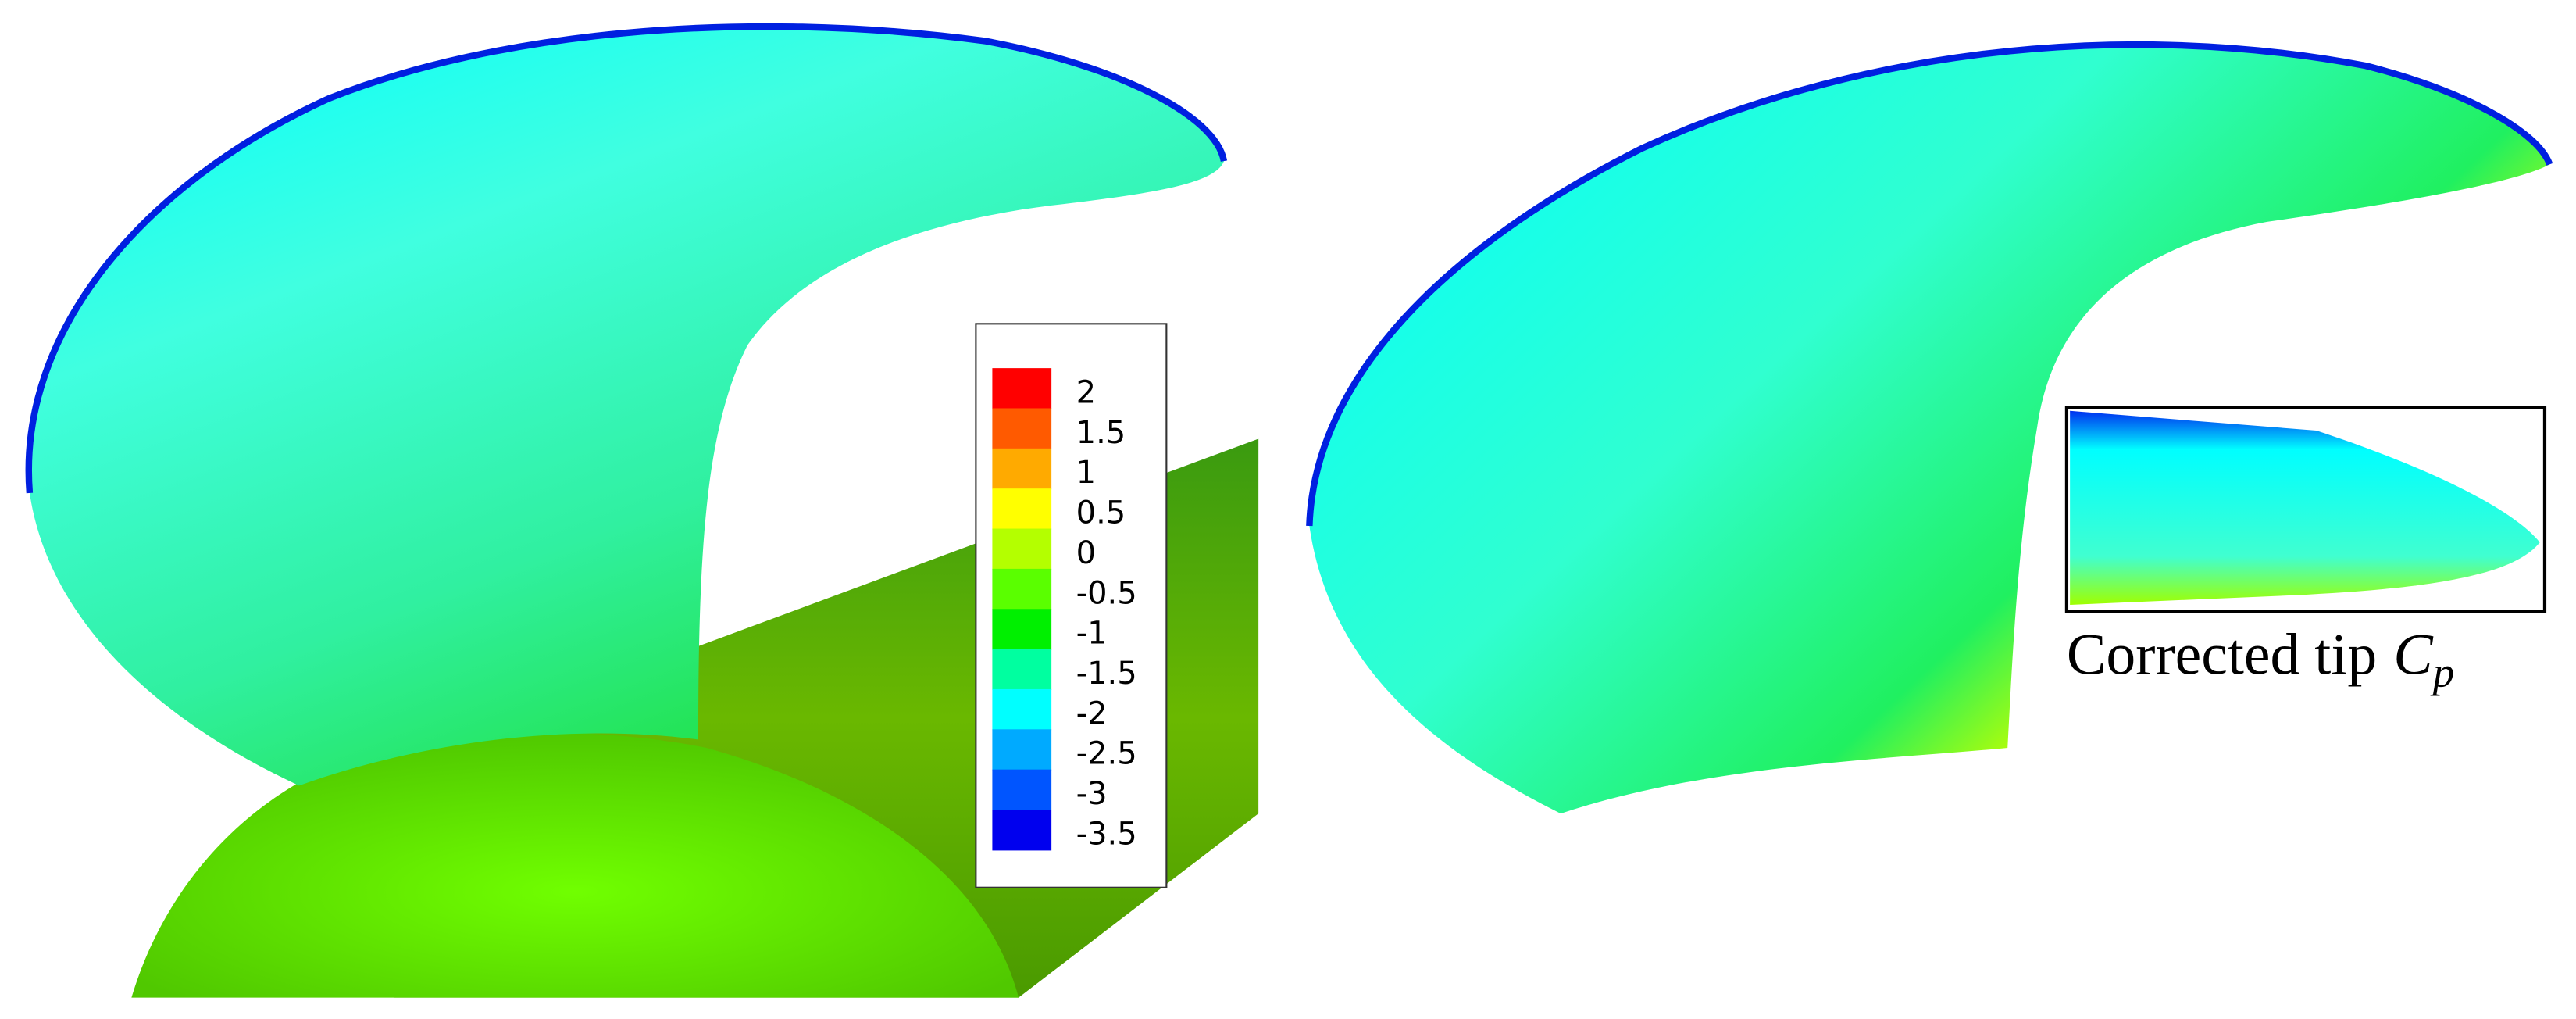 The height and width of the screenshot is (1019, 2576). What do you see at coordinates (2222, 654) in the screenshot?
I see `caption-text: Corrected tip` at bounding box center [2222, 654].